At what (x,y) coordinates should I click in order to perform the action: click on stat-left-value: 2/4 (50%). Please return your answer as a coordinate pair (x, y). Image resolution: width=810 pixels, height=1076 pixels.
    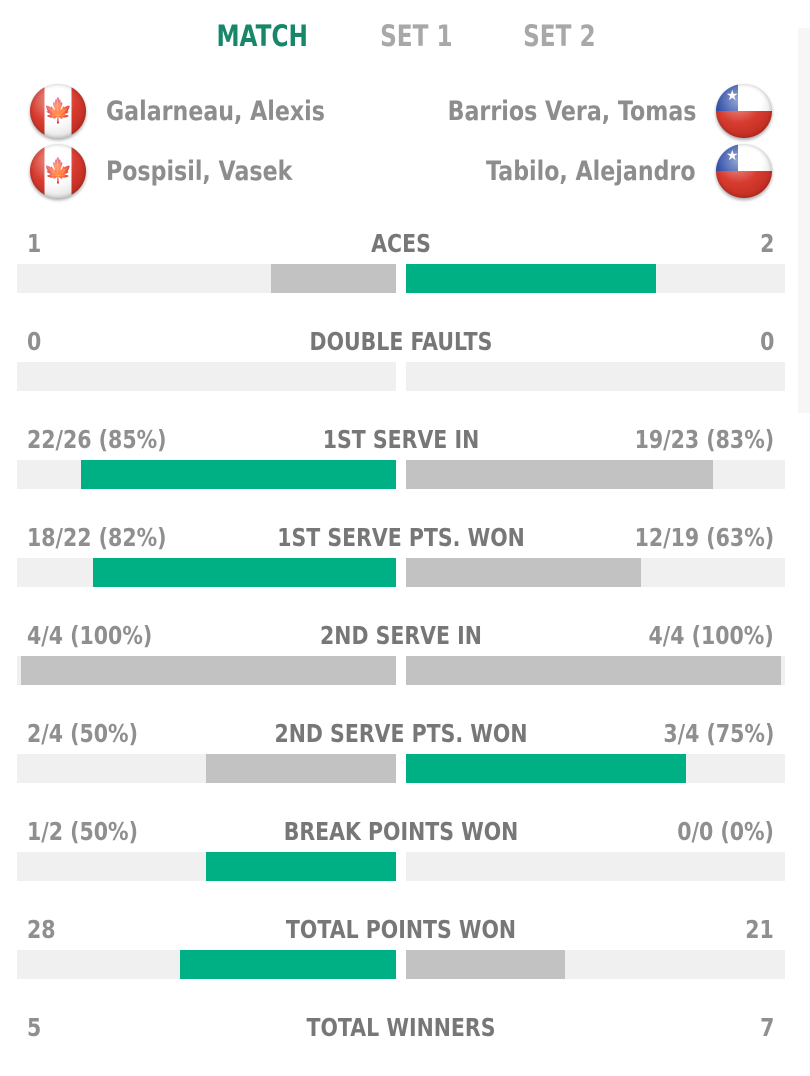
    Looking at the image, I should click on (82, 733).